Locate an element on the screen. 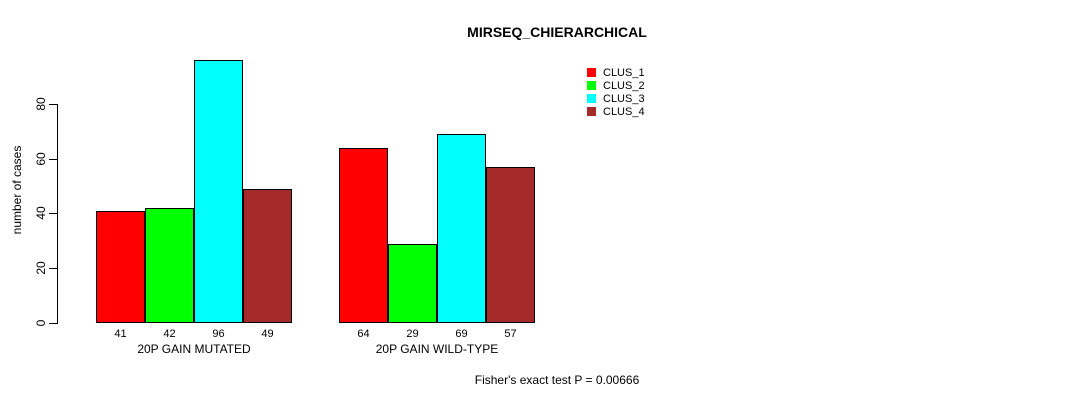 The image size is (1090, 400). bar-value-label: 49 is located at coordinates (267, 334).